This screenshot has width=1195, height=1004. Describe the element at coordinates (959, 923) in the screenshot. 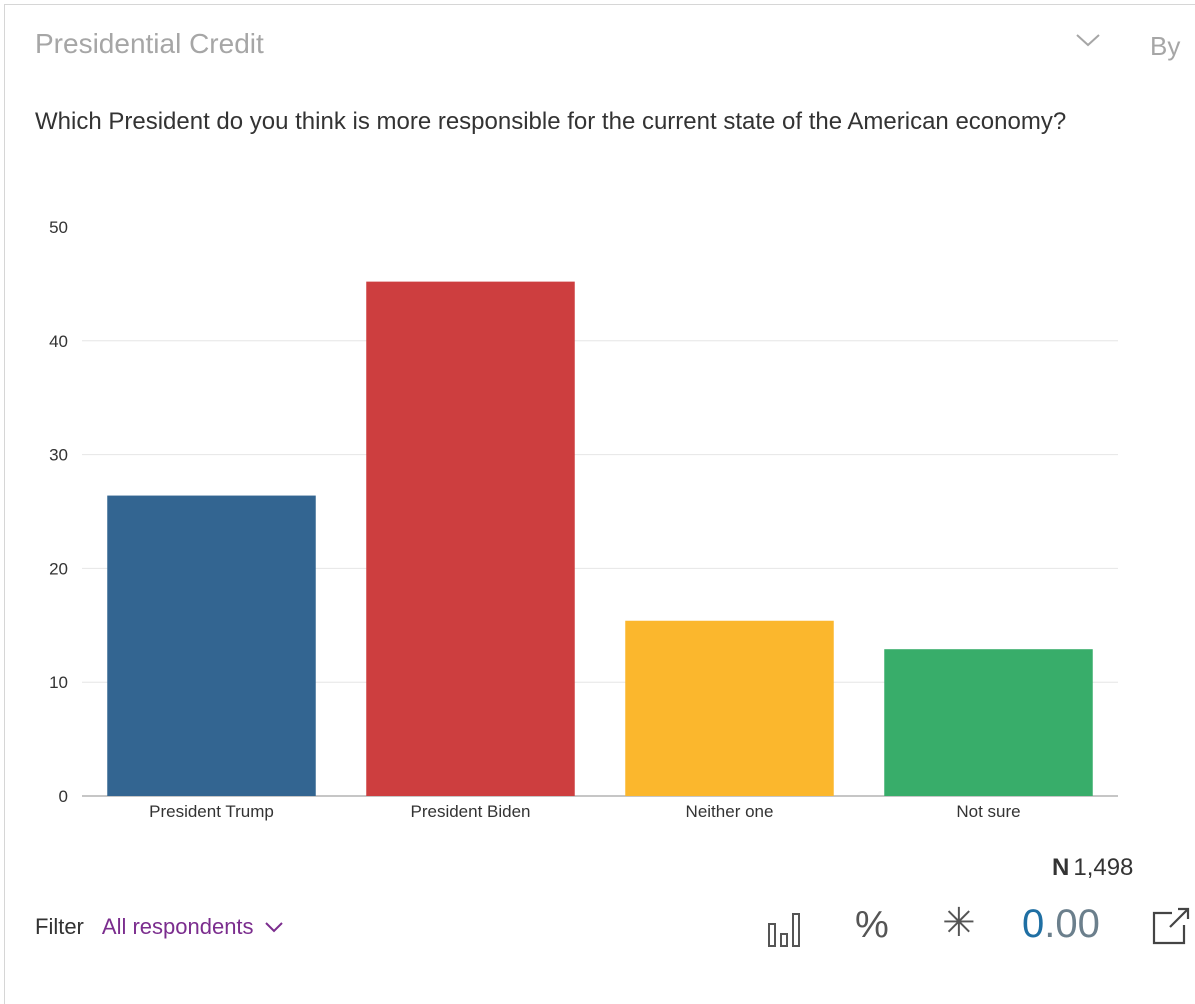

I see `significance-toggle: ✳` at that location.